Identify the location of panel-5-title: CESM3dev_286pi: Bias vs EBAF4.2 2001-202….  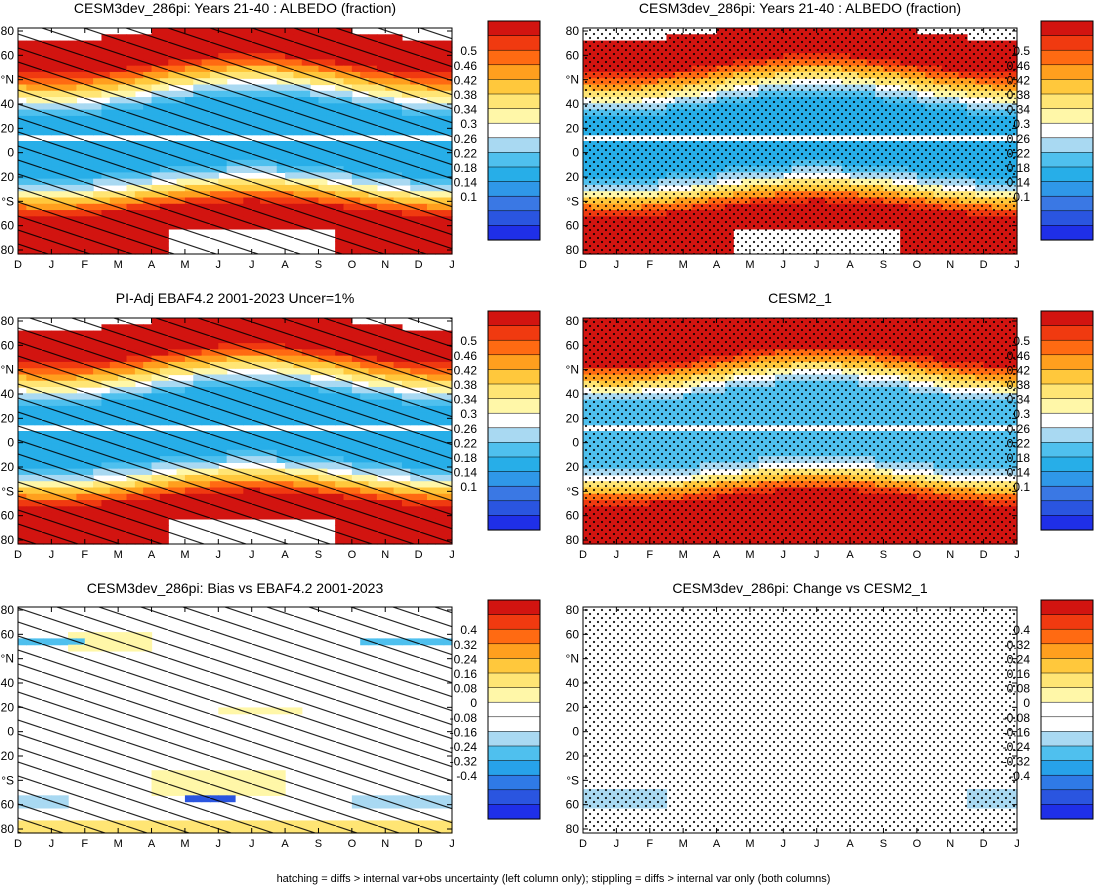
(235, 588).